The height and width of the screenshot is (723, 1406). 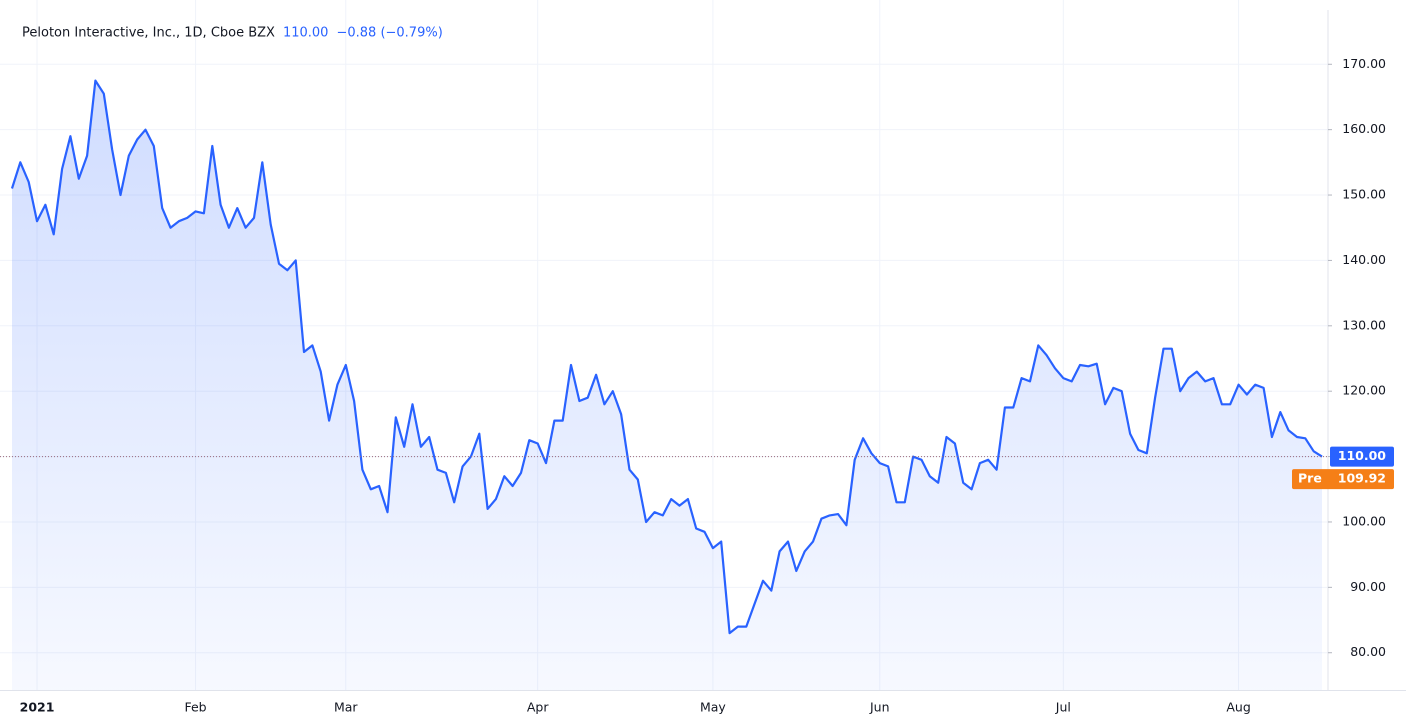 I want to click on x-tick-label: Apr, so click(x=538, y=707).